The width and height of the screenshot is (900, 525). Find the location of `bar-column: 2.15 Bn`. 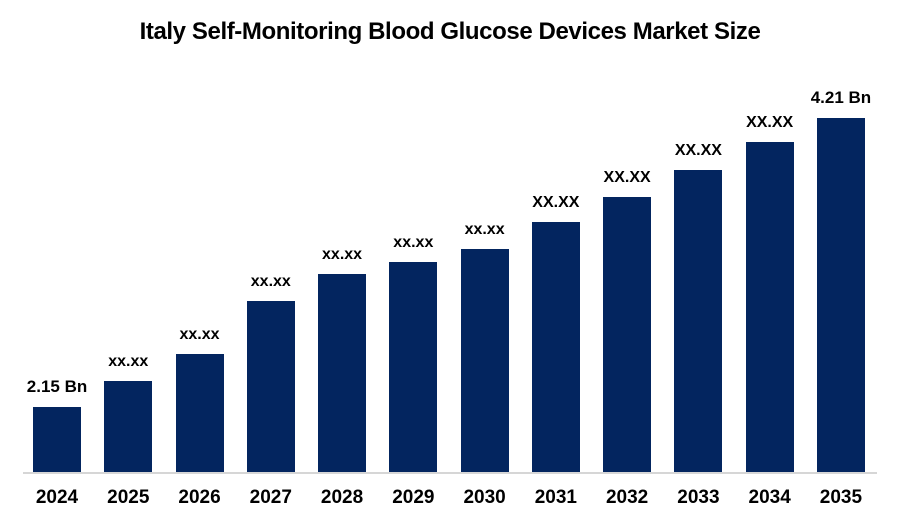

bar-column: 2.15 Bn is located at coordinates (57, 425).